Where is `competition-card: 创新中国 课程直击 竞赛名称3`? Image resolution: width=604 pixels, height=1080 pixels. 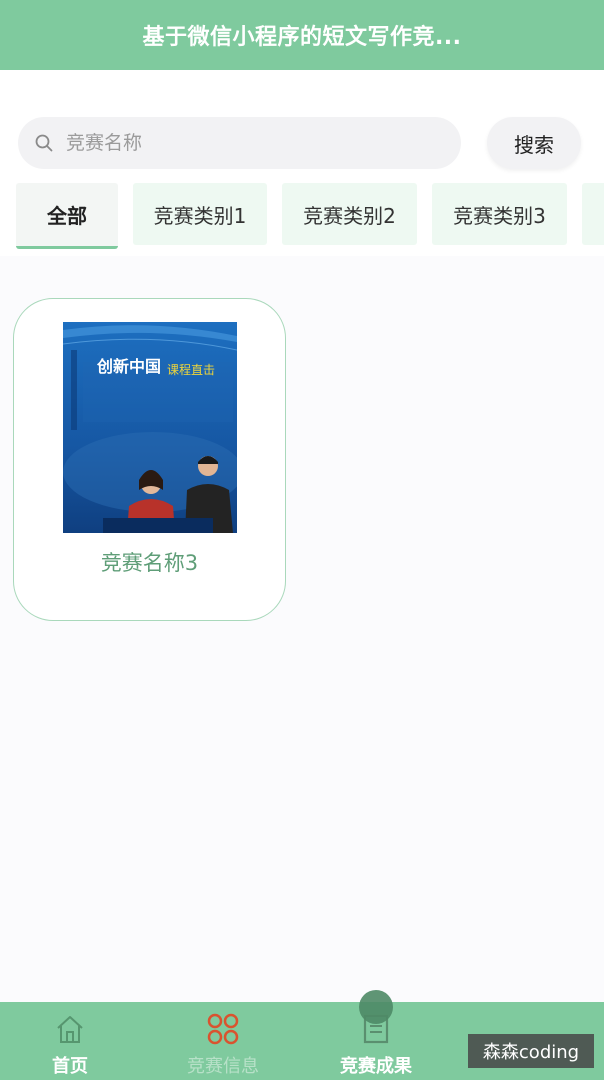
competition-card: 创新中国 课程直击 竞赛名称3 is located at coordinates (149, 459).